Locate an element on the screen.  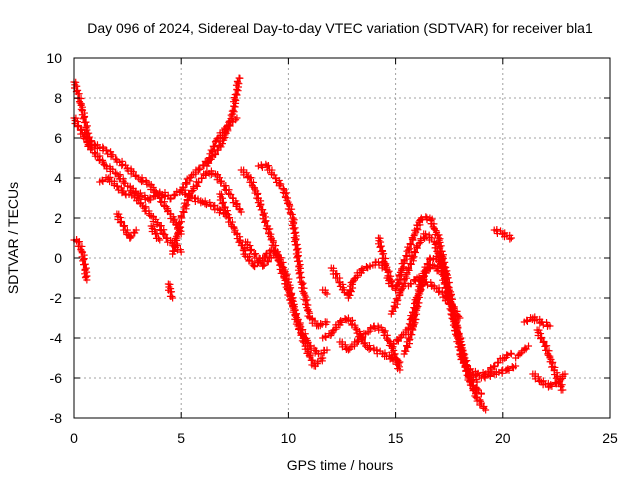
y-axis-label: SDTVAR / TECUs is located at coordinates (13, 238).